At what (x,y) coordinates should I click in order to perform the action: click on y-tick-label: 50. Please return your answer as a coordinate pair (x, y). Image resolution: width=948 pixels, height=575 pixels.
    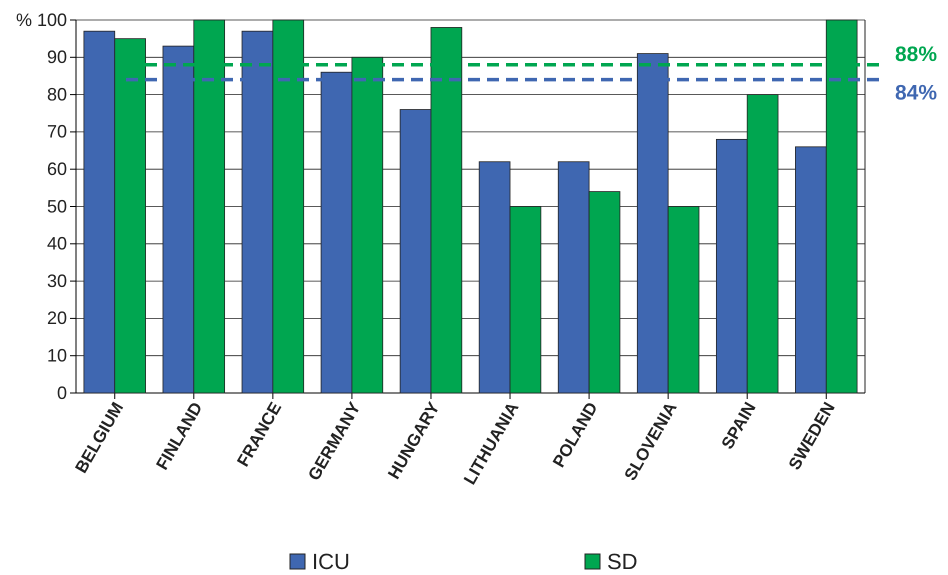
    Looking at the image, I should click on (56, 206).